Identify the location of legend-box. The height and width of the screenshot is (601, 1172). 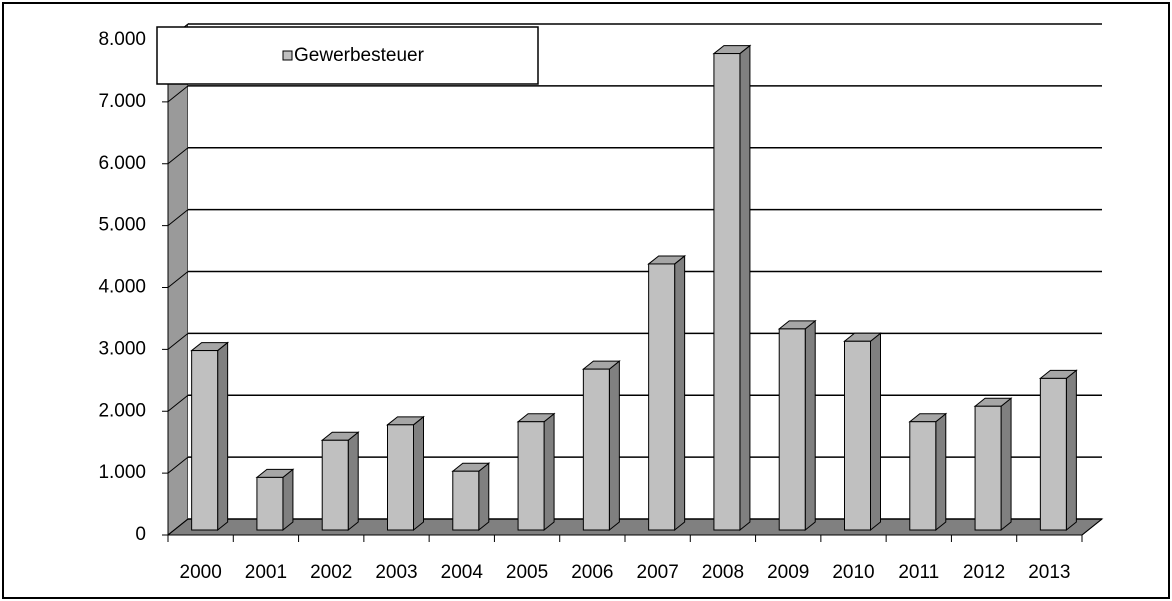
(347, 55).